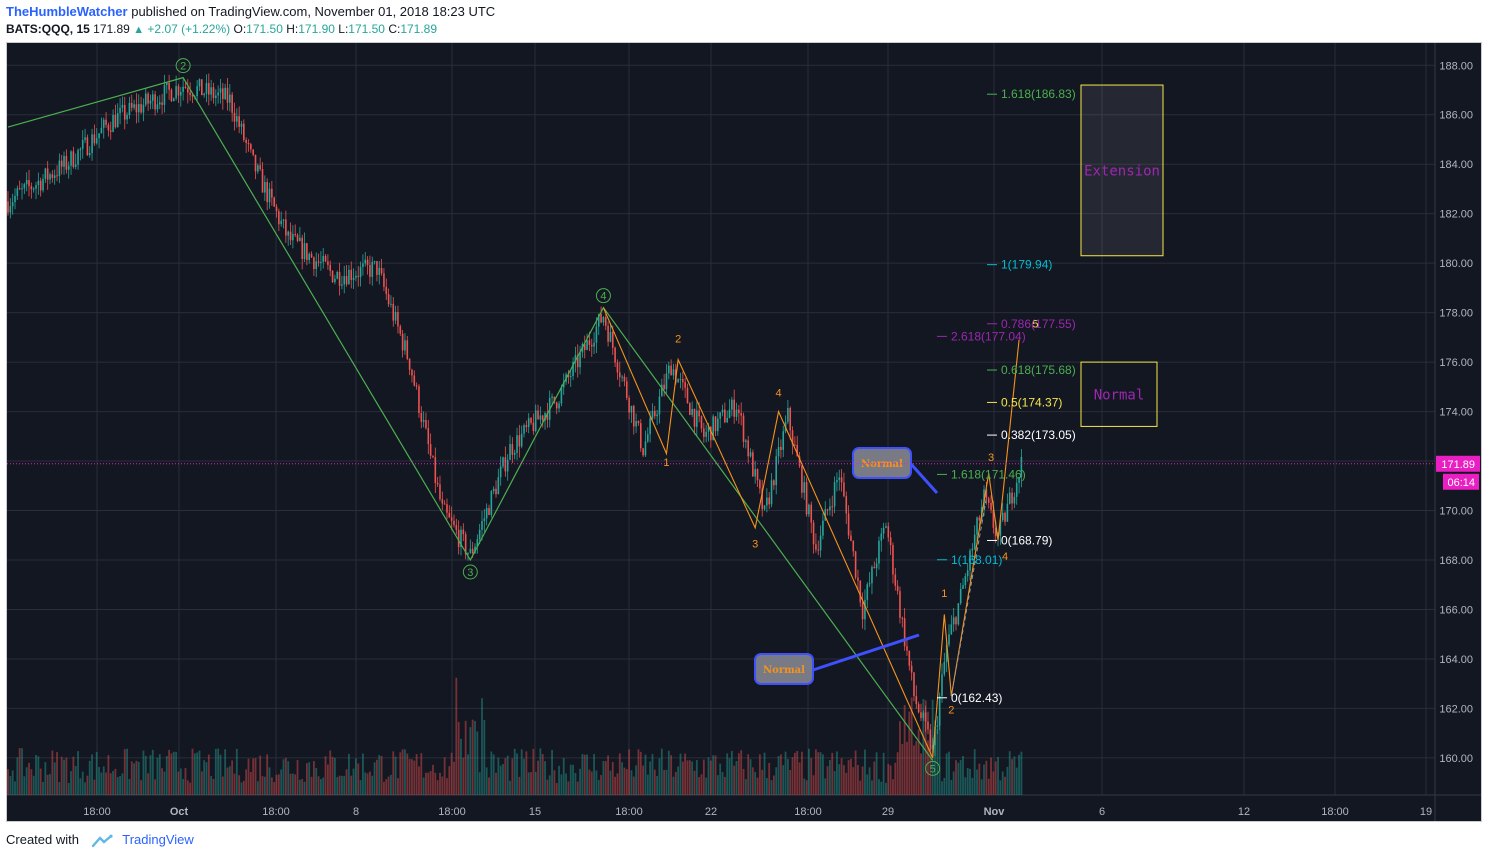 This screenshot has width=1487, height=858. What do you see at coordinates (366, 29) in the screenshot?
I see `low-value: 171.50` at bounding box center [366, 29].